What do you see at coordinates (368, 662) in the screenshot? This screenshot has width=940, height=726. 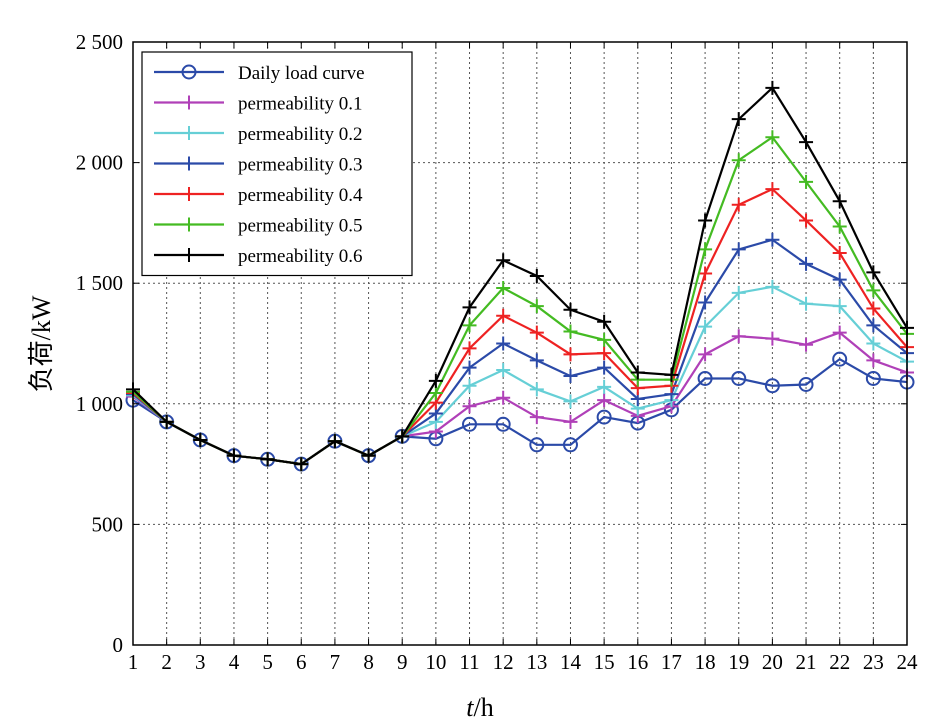 I see `x-tick-label: 8` at bounding box center [368, 662].